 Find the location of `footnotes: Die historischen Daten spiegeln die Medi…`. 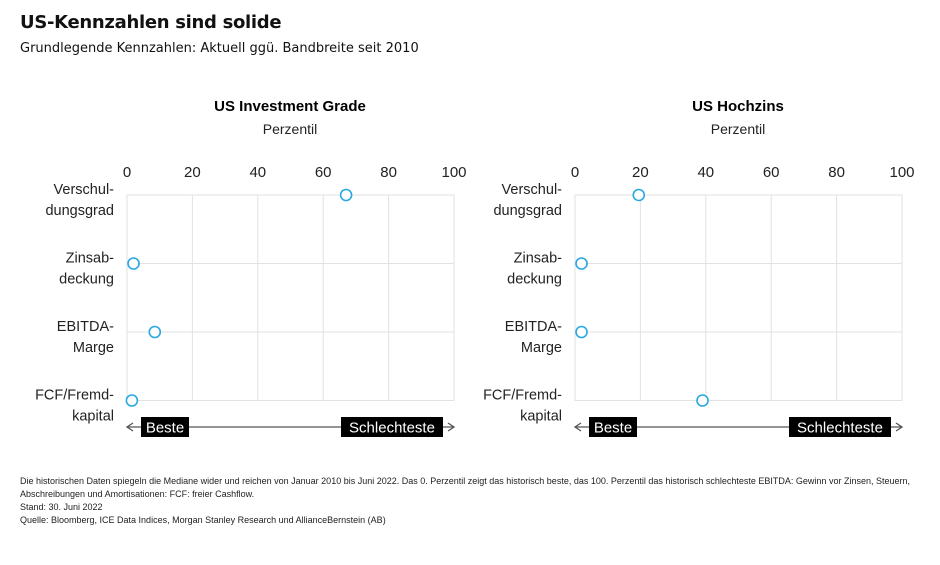

footnotes: Die historischen Daten spiegeln die Medi… is located at coordinates (470, 501).